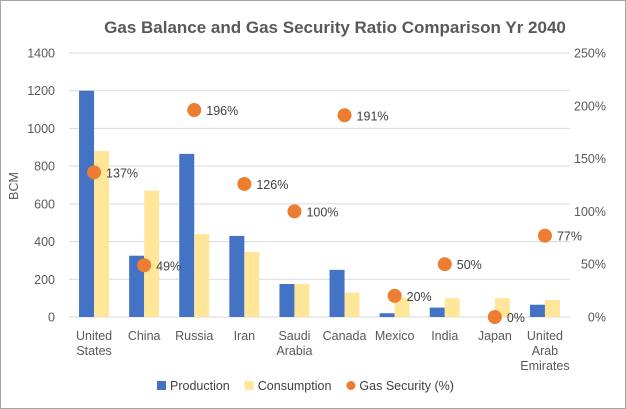  Describe the element at coordinates (544, 366) in the screenshot. I see `x-tick-label: Emirates` at that location.